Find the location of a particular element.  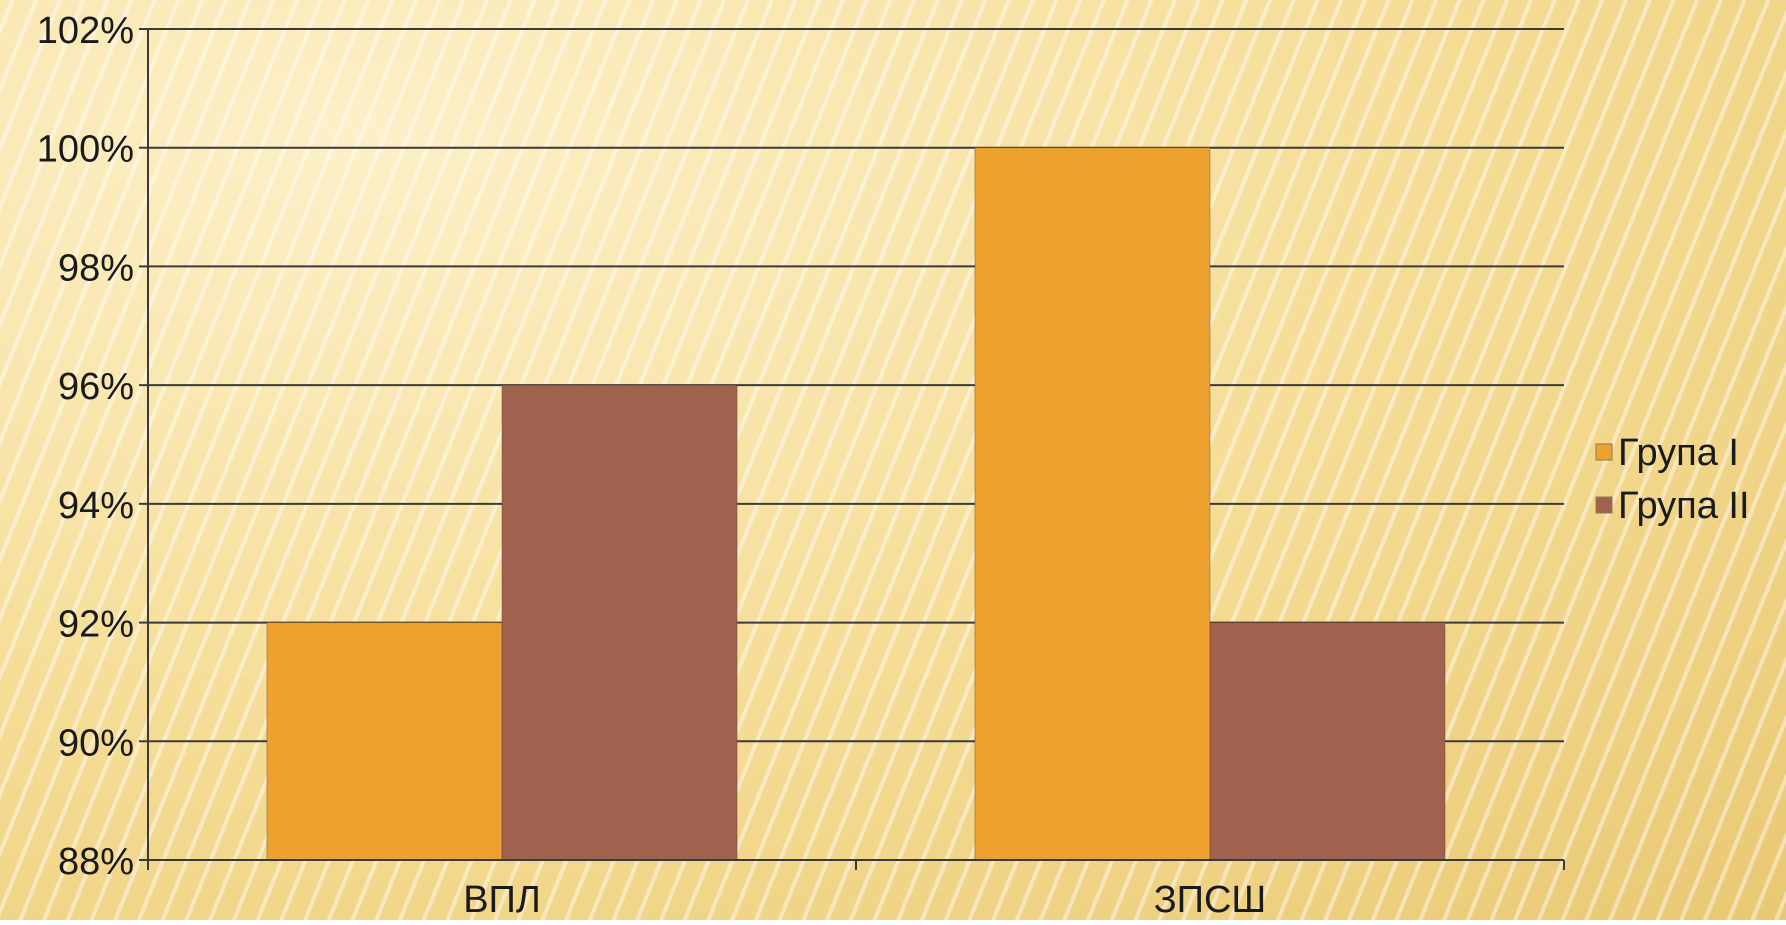

y-tick-label: 88% is located at coordinates (96, 862).